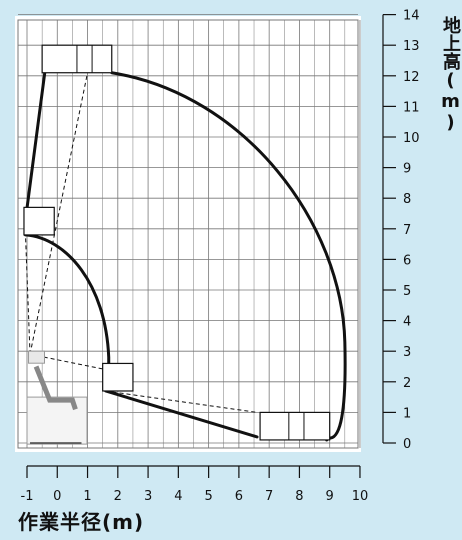 The height and width of the screenshot is (540, 462). I want to click on y-tick-label: 5, so click(407, 291).